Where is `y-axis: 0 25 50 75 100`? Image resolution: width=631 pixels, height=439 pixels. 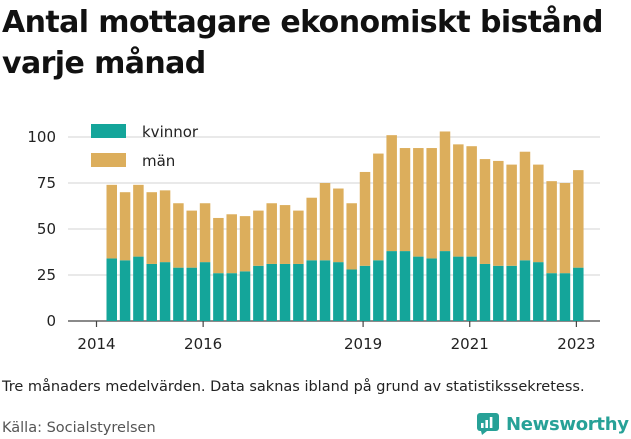
y-axis: 0 25 50 75 100 is located at coordinates (41, 229).